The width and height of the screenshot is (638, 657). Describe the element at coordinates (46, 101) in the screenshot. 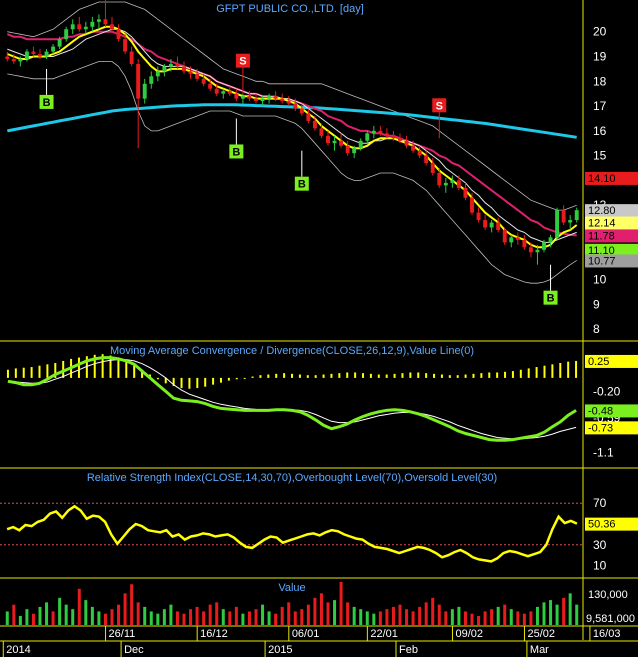

I see `signal-box` at that location.